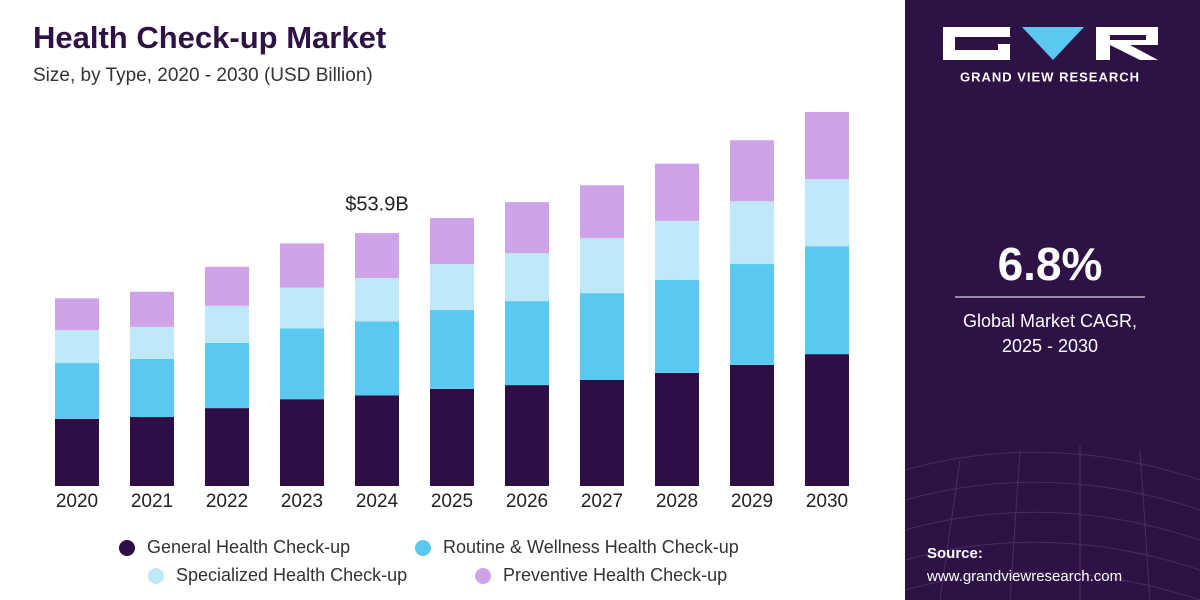  What do you see at coordinates (376, 204) in the screenshot?
I see `annotation: $53.9B` at bounding box center [376, 204].